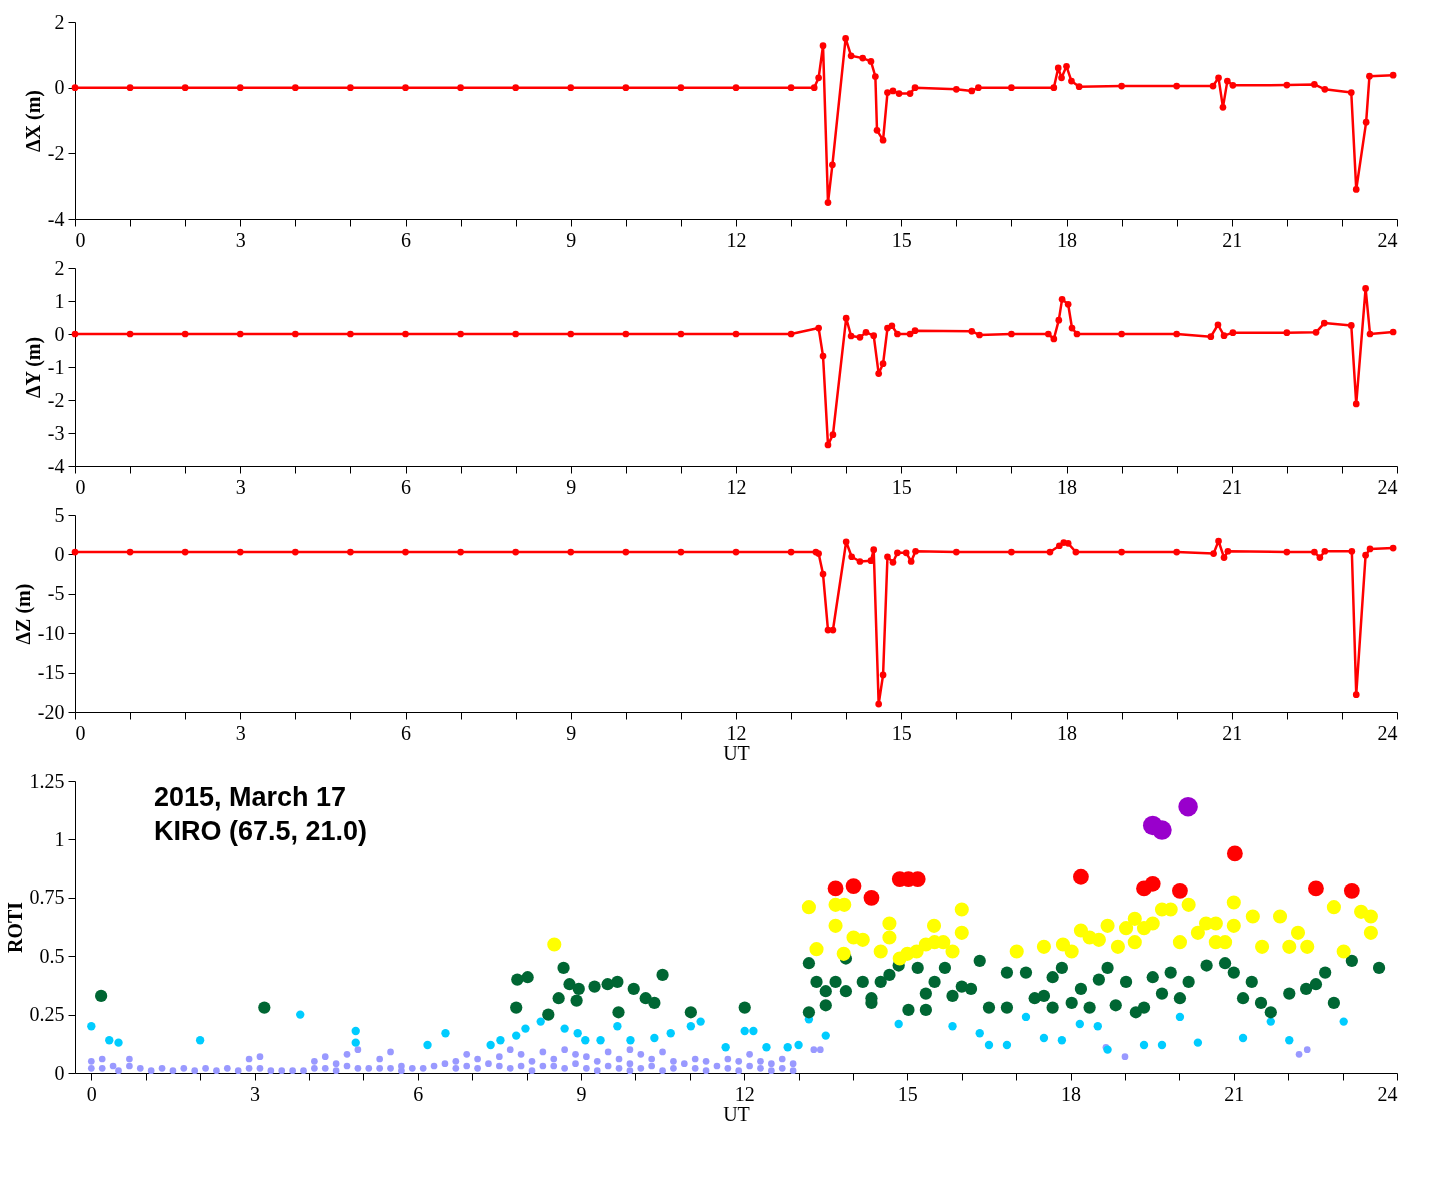 The height and width of the screenshot is (1182, 1447). Describe the element at coordinates (56, 218) in the screenshot. I see `y-tick-label: -4` at that location.